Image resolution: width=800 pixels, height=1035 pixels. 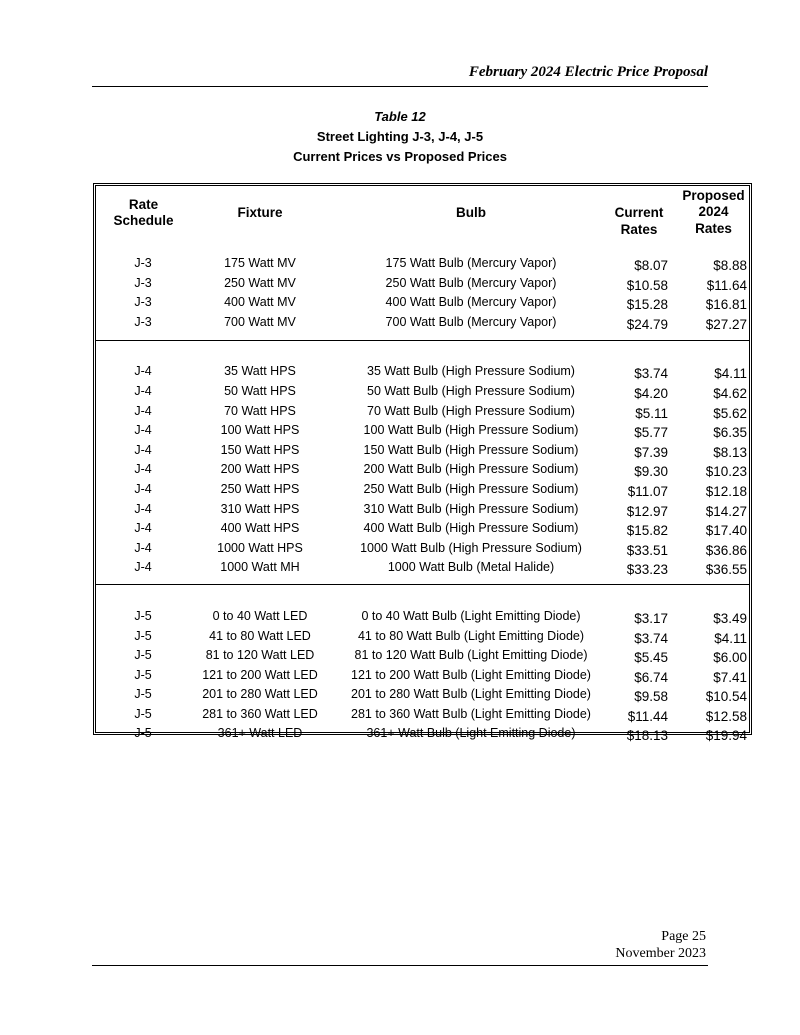 What do you see at coordinates (471, 282) in the screenshot?
I see `bulb-cell: 250 Watt Bulb (Mercury Vapor)` at bounding box center [471, 282].